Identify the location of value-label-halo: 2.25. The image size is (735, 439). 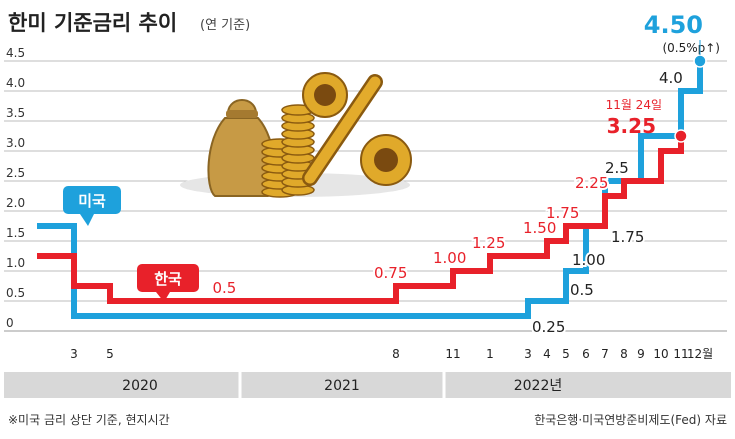
(591, 183).